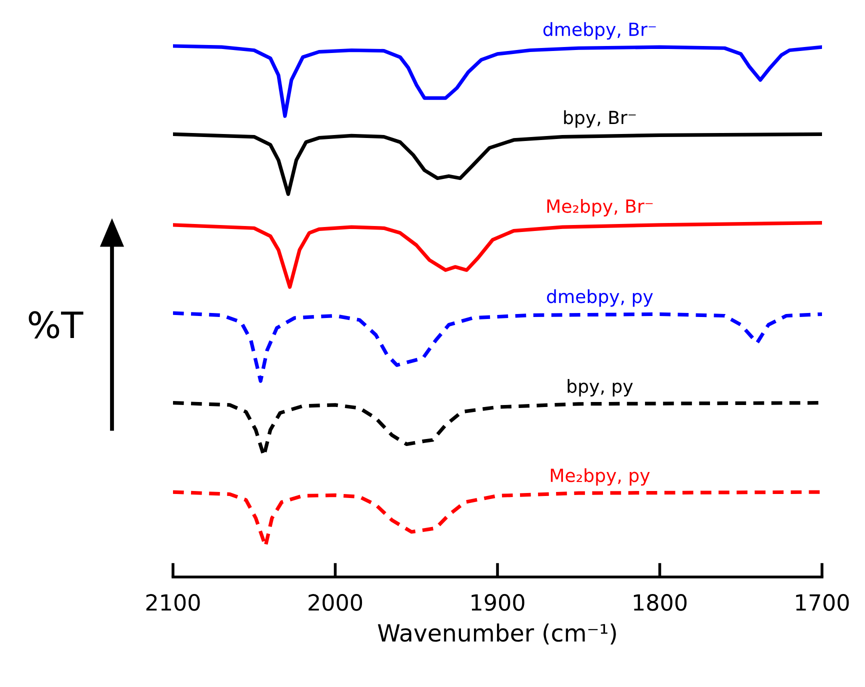  I want to click on series-label: dmebpy, py, so click(600, 298).